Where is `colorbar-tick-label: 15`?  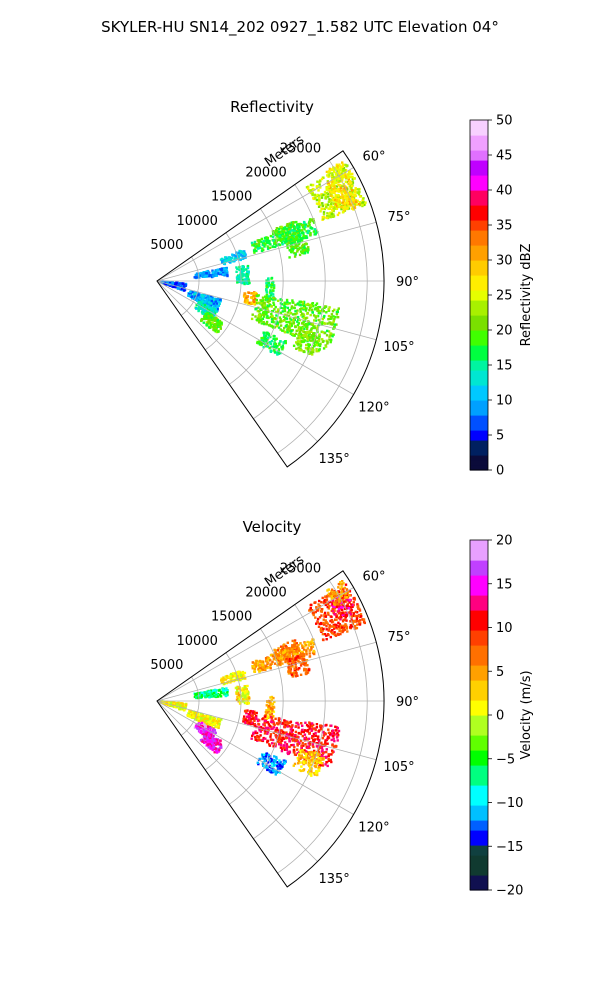
colorbar-tick-label: 15 is located at coordinates (504, 366).